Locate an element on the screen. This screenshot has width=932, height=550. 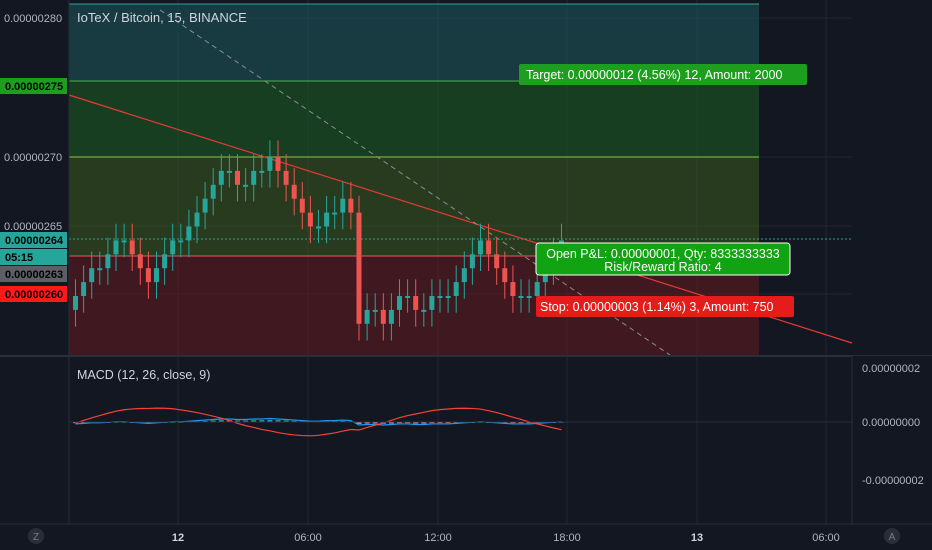
time-label-13: 13 is located at coordinates (697, 538).